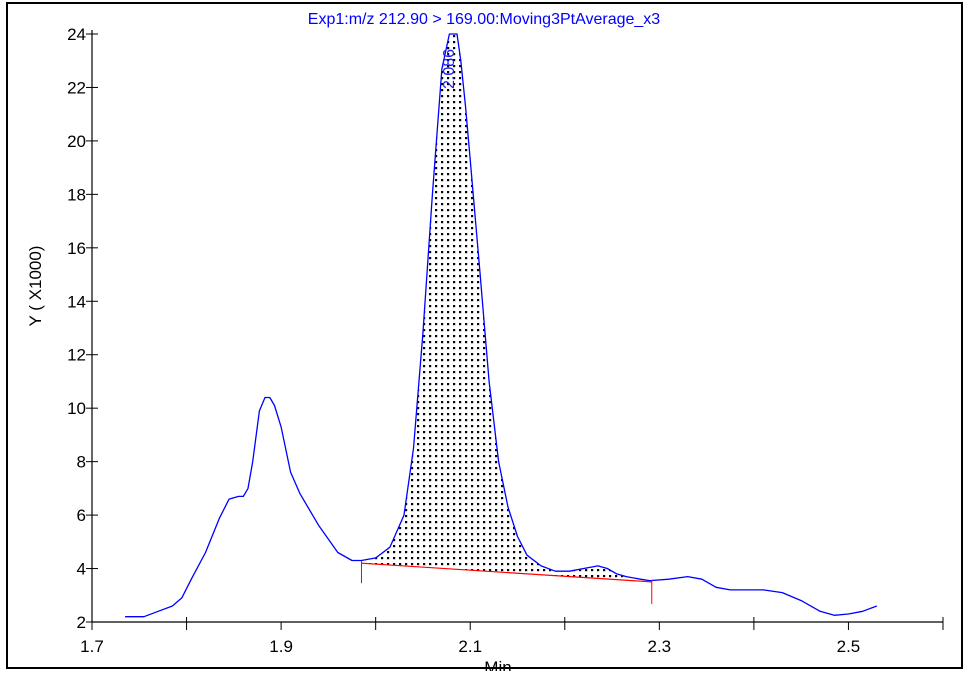  I want to click on y-axis-title: Y ( X1000), so click(35, 286).